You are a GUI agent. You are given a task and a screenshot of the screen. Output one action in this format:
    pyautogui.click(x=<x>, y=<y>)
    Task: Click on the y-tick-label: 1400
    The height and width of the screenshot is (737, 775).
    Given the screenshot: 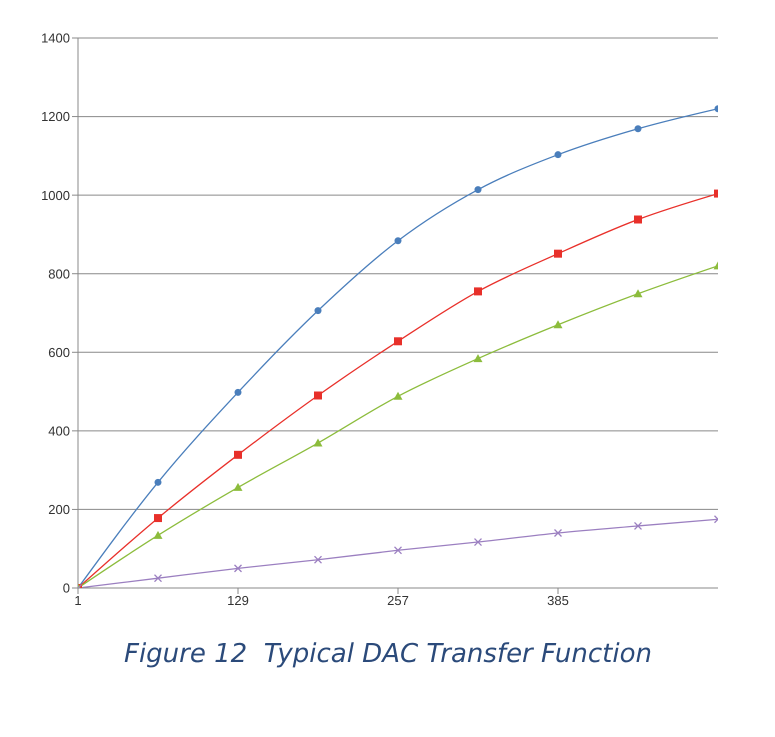 What is the action you would take?
    pyautogui.click(x=55, y=38)
    